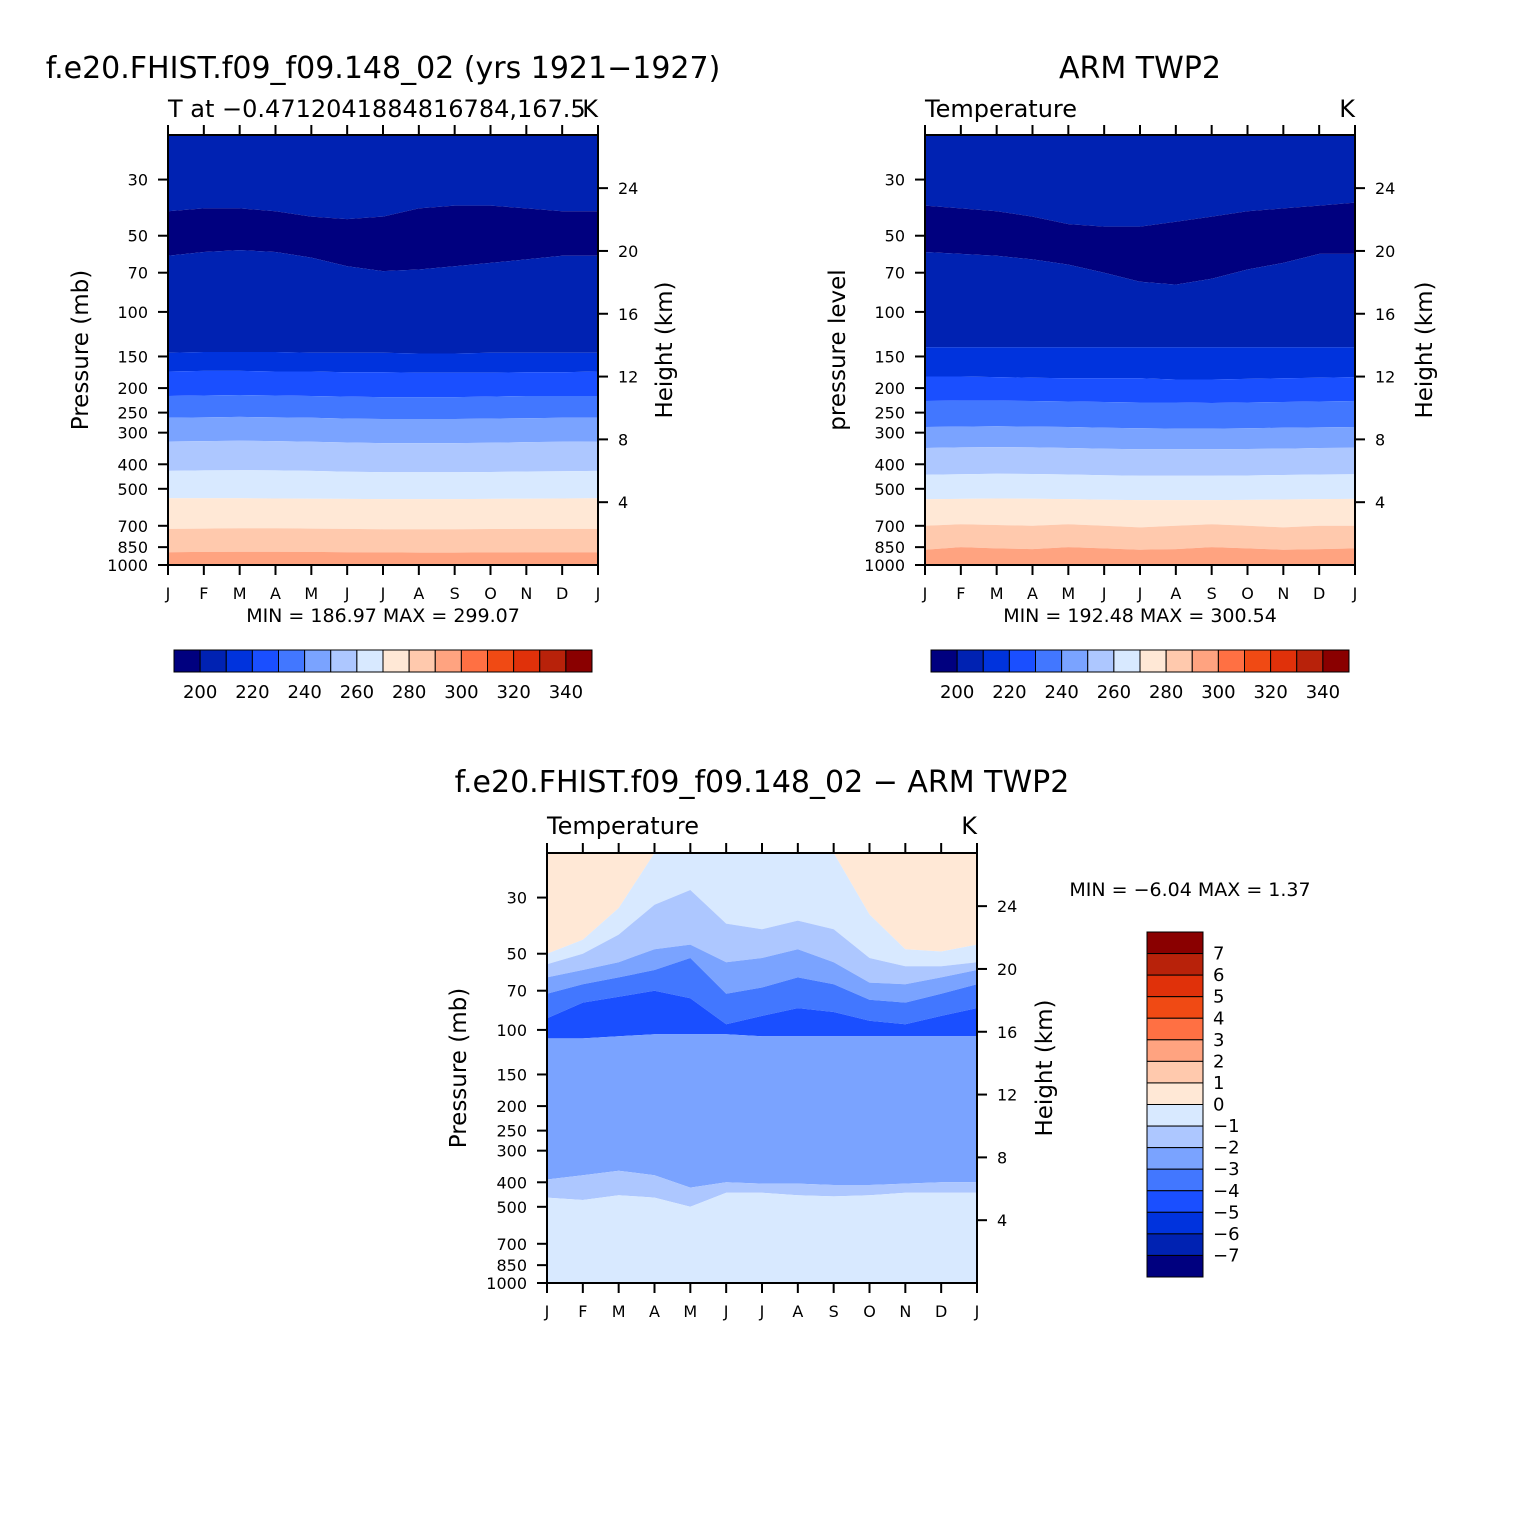 The height and width of the screenshot is (1524, 1524). I want to click on y-right-tick-label: 12, so click(1007, 1095).